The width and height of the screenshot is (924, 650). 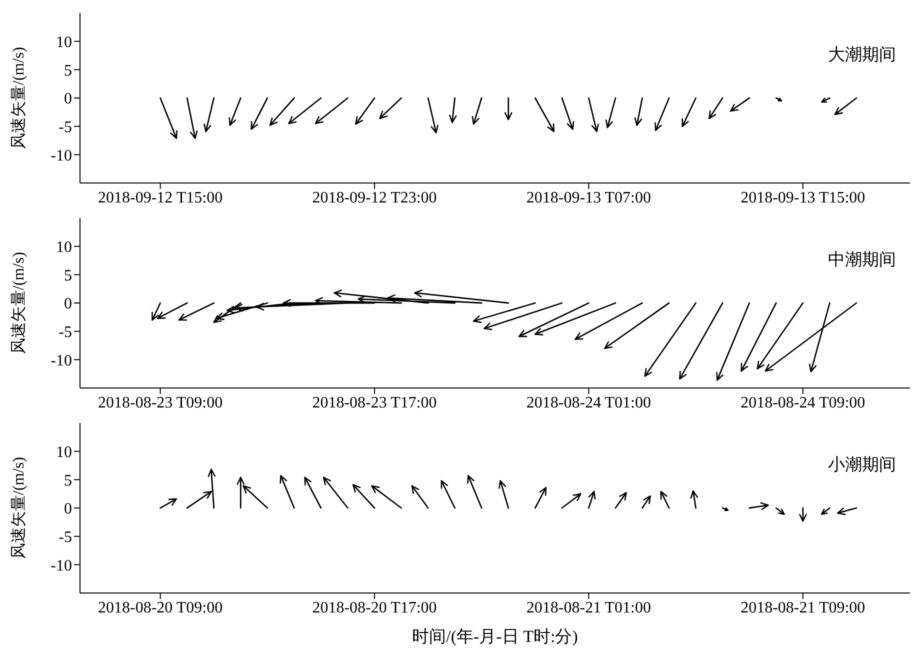 What do you see at coordinates (589, 197) in the screenshot?
I see `x-tick-label: 2018-09-13 T07:00` at bounding box center [589, 197].